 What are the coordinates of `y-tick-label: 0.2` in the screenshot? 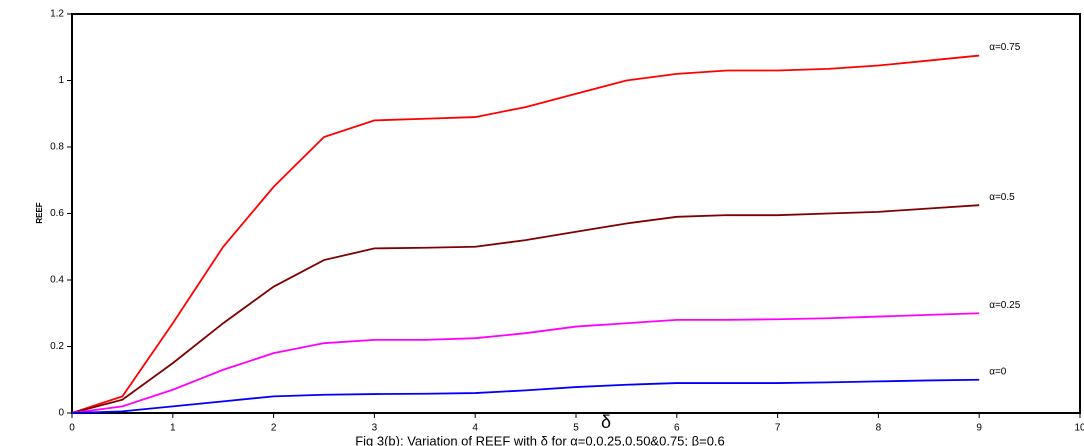 It's located at (57, 346).